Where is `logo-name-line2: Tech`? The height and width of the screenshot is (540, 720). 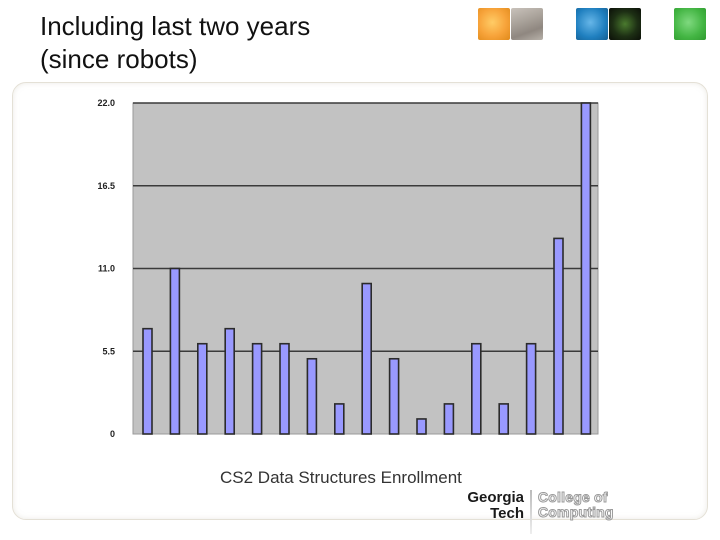
logo-name-line2: Tech is located at coordinates (507, 513).